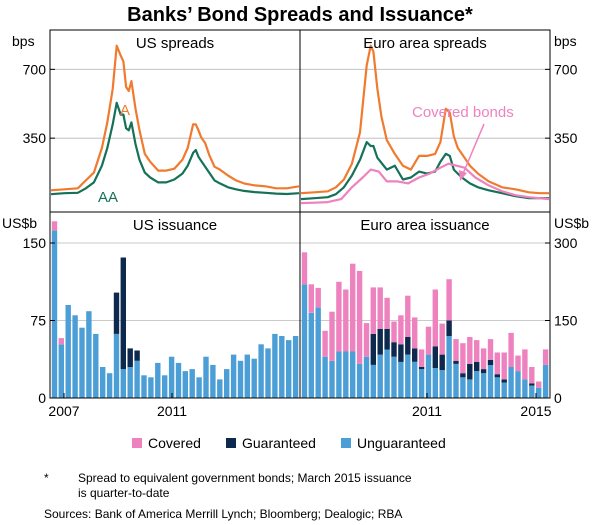 Image resolution: width=600 pixels, height=525 pixels. Describe the element at coordinates (304, 268) in the screenshot. I see `bar-covered-2006Q2` at that location.